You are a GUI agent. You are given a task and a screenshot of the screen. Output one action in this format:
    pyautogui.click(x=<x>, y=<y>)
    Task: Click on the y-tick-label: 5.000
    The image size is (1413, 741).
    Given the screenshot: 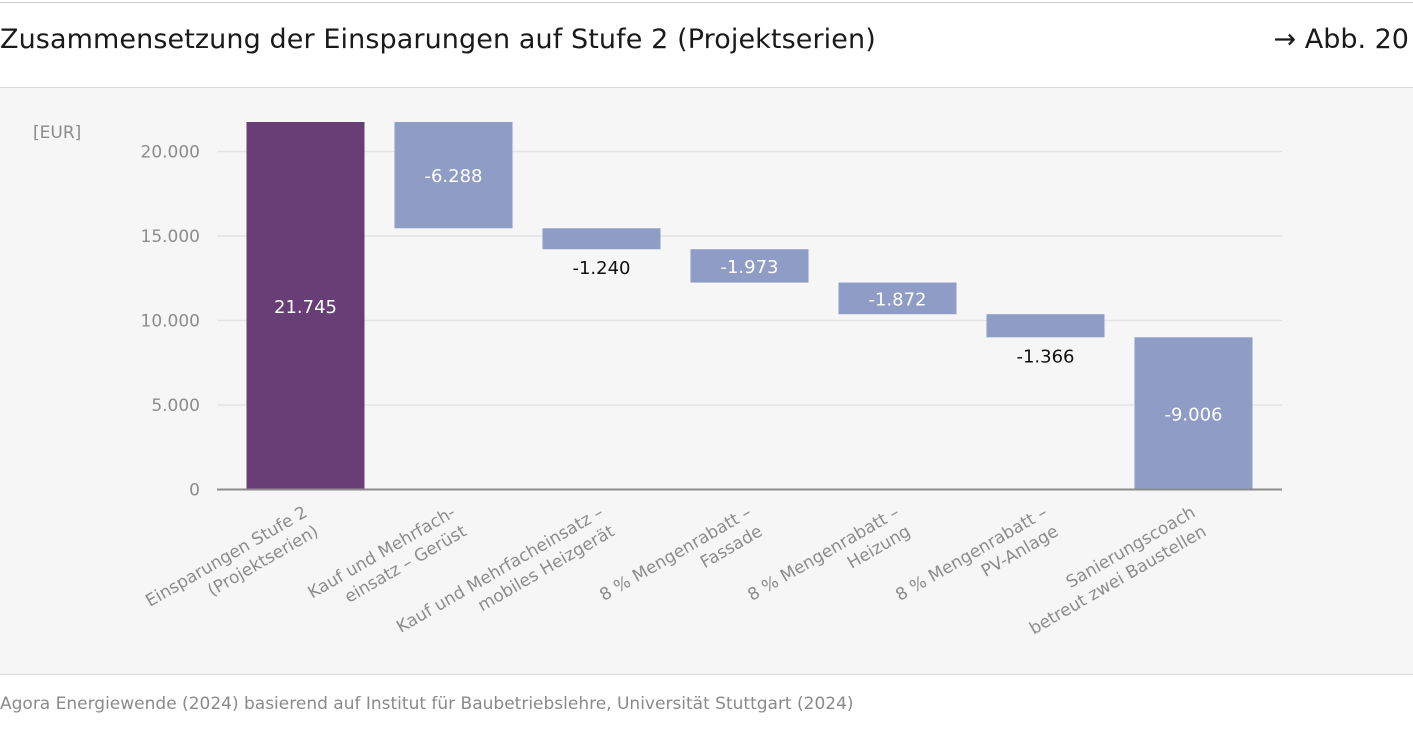 What is the action you would take?
    pyautogui.click(x=175, y=406)
    